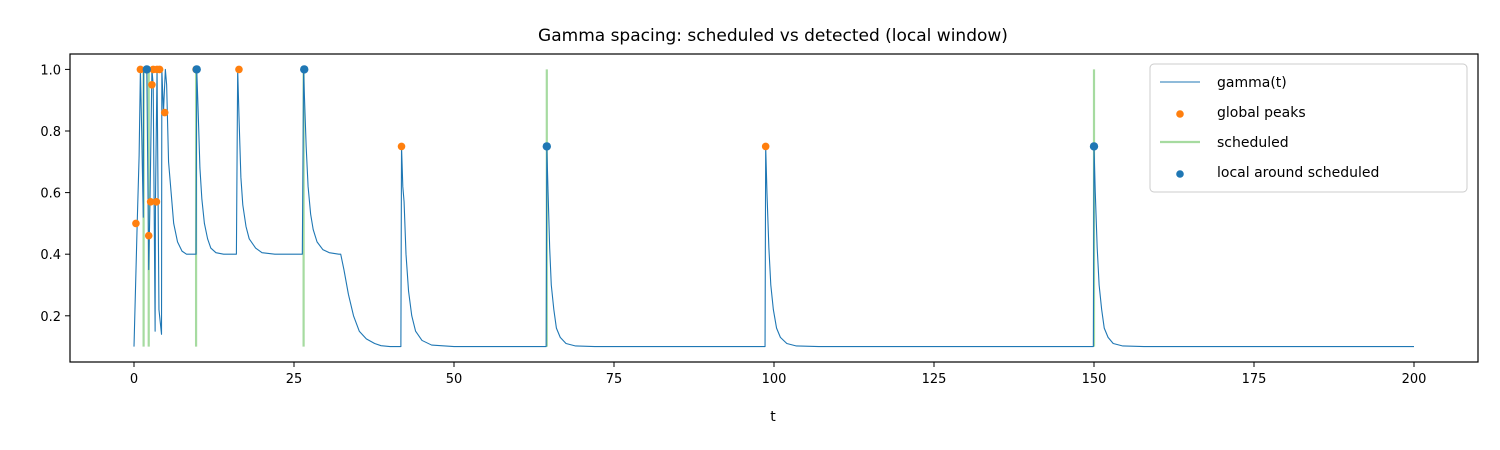  What do you see at coordinates (50, 317) in the screenshot?
I see `y-tick-label: 0.2` at bounding box center [50, 317].